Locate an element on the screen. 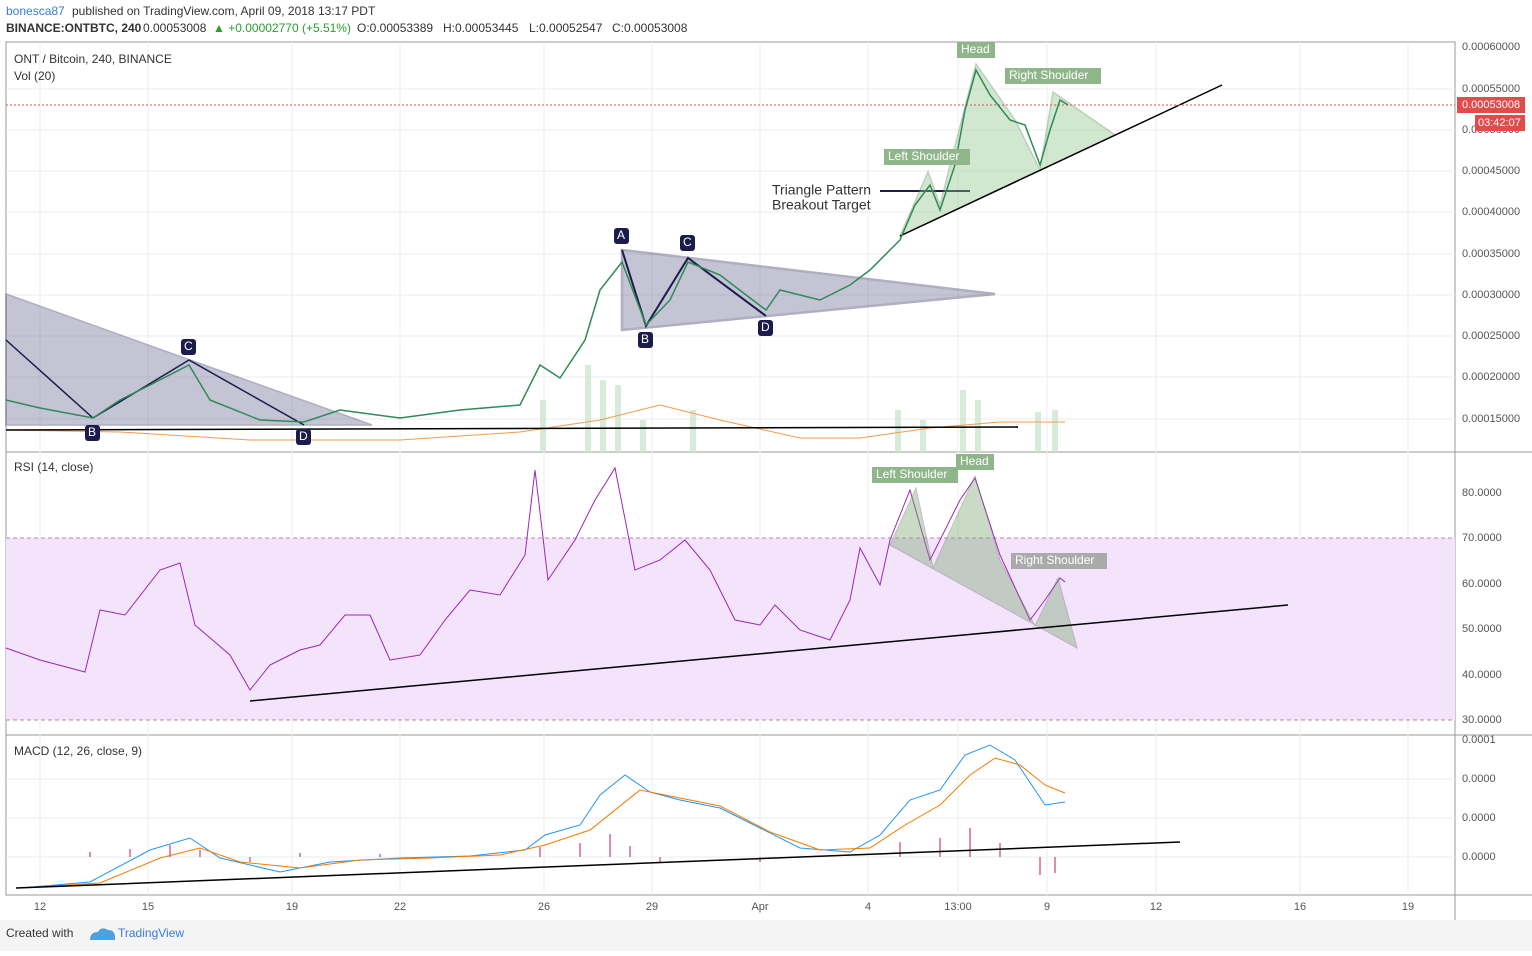  tick-label: 0.00060000 is located at coordinates (1491, 47).